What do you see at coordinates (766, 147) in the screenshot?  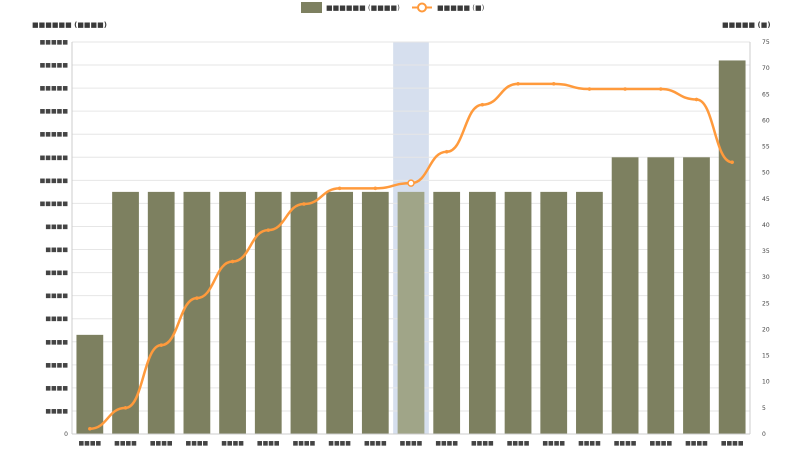 I see `right-tick-label: 55` at bounding box center [766, 147].